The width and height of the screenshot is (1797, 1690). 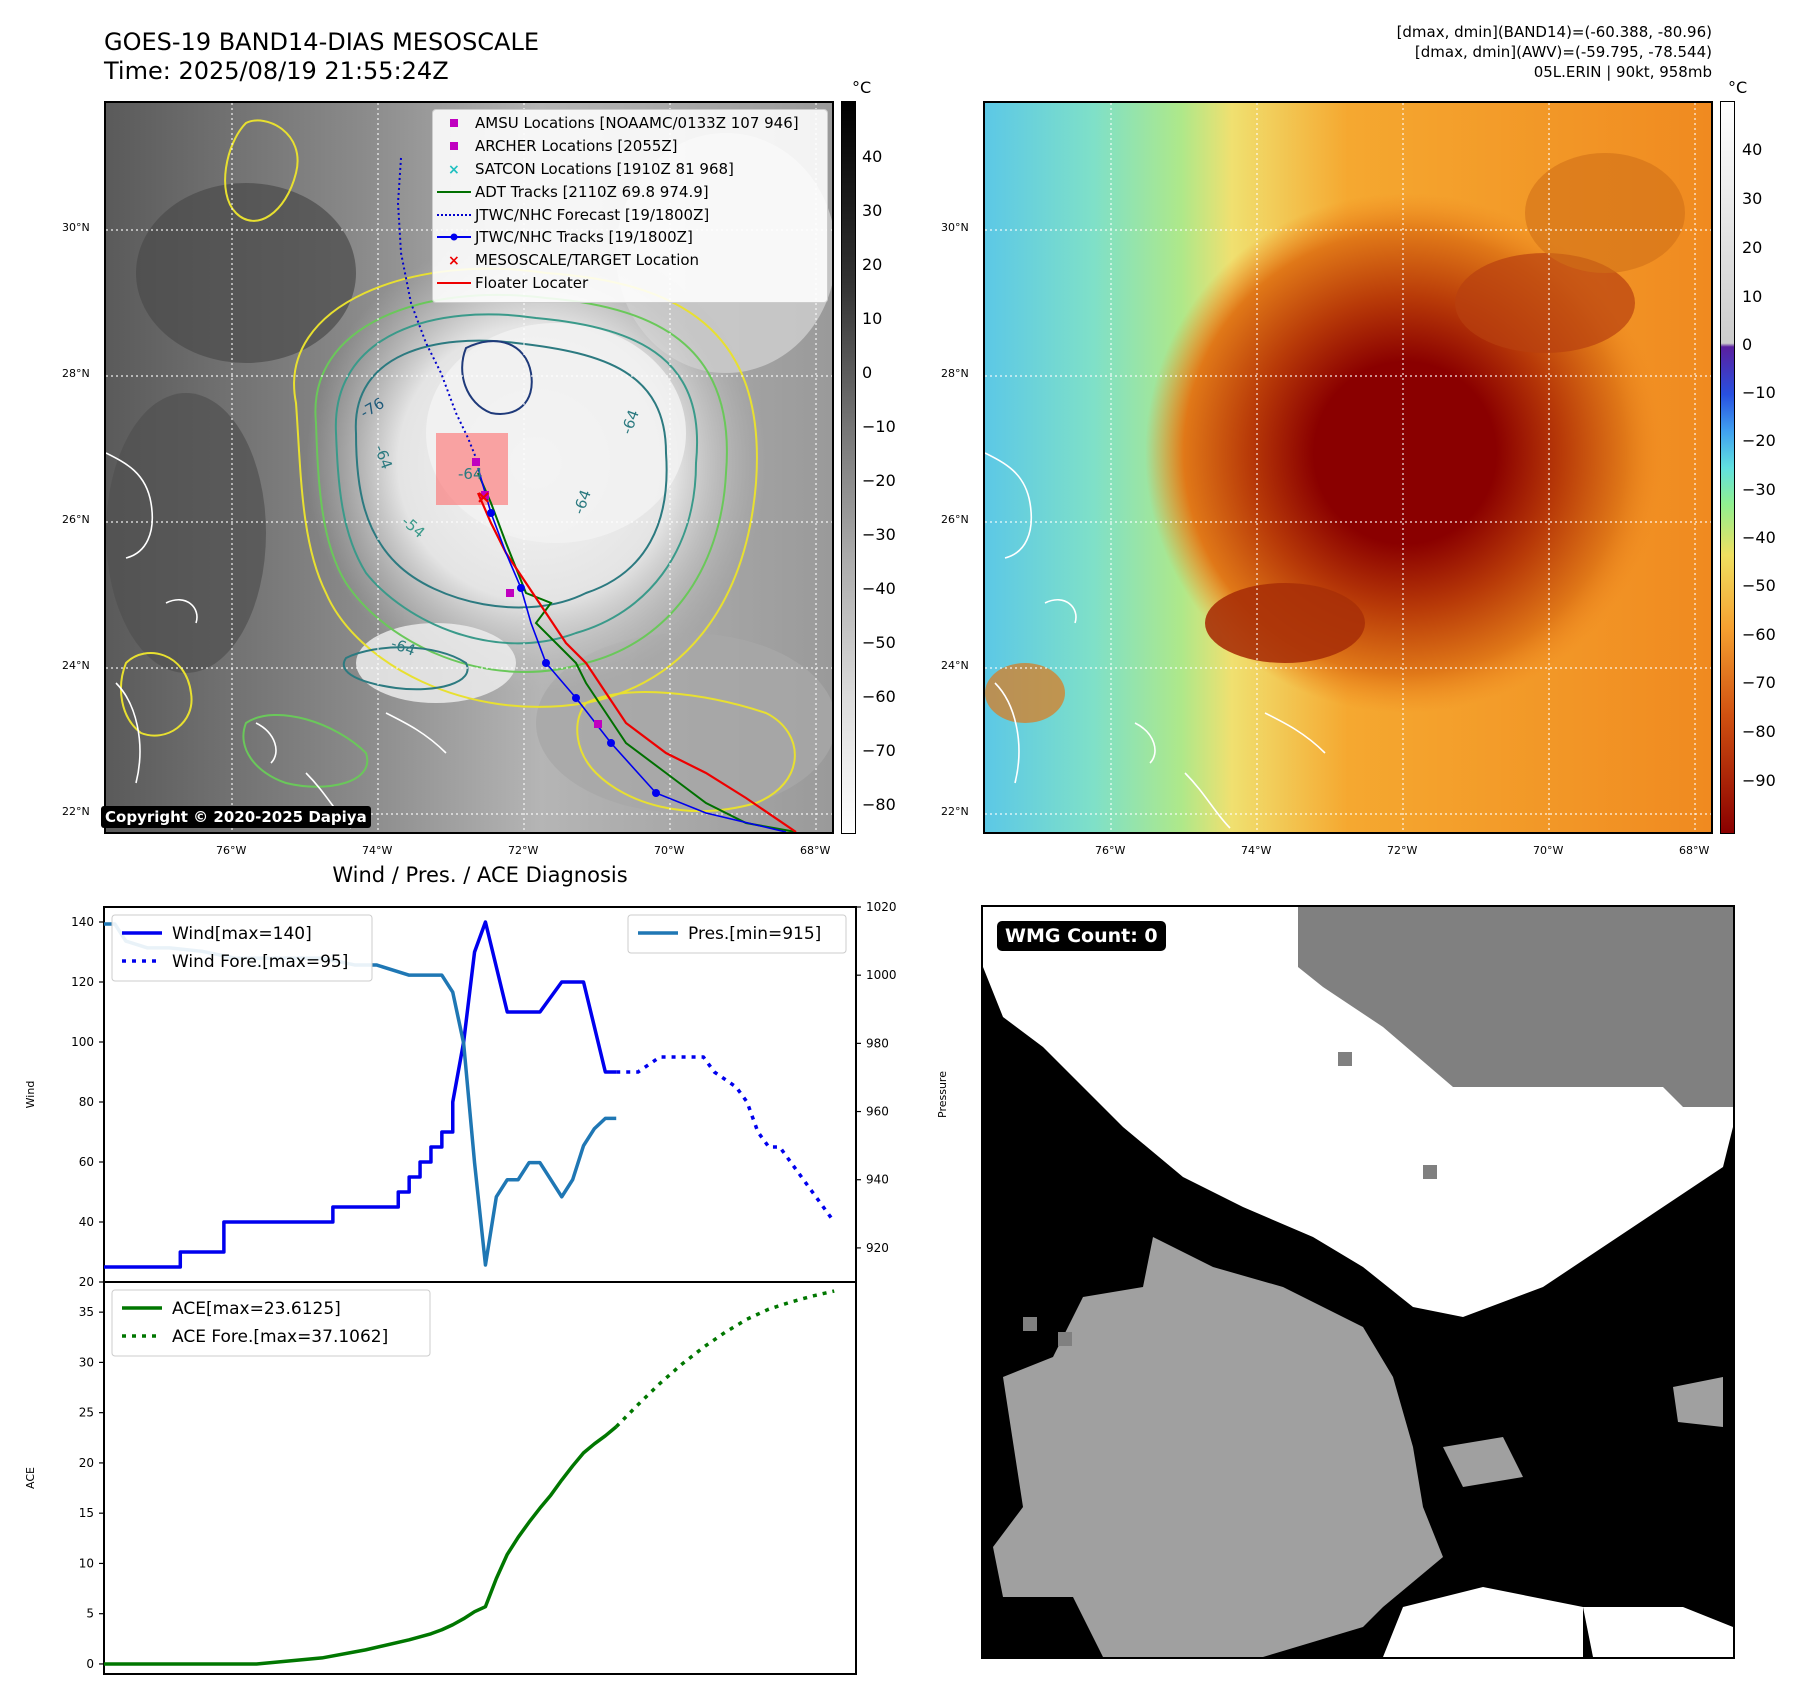 I want to click on colorbar-right-tick: 10, so click(x=1752, y=296).